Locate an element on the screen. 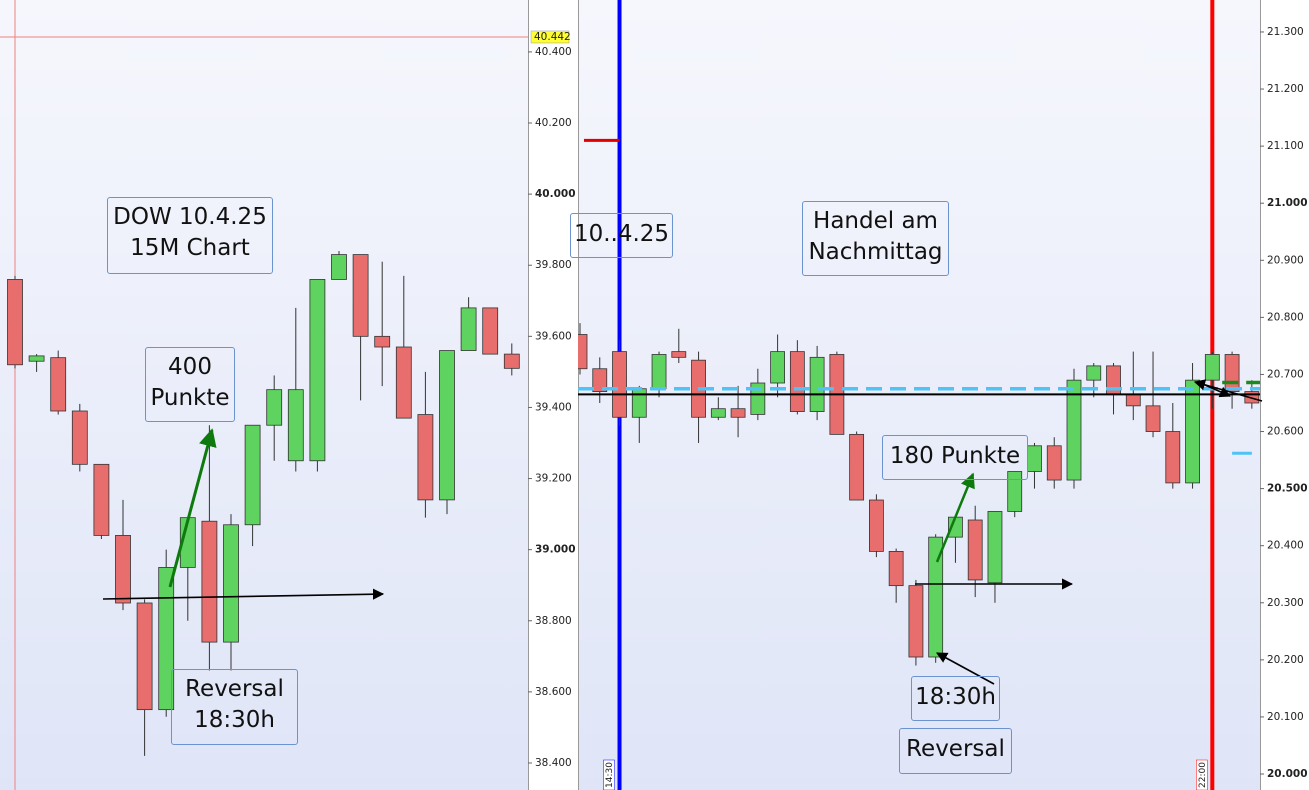 The width and height of the screenshot is (1309, 790). y-tick-label: 40.000 is located at coordinates (555, 194).